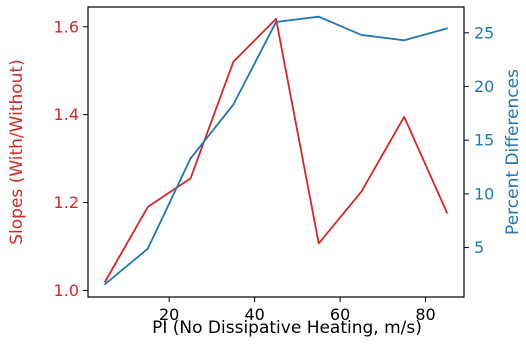 This screenshot has width=526, height=349. What do you see at coordinates (484, 193) in the screenshot?
I see `right-y-tick-label: 10` at bounding box center [484, 193].